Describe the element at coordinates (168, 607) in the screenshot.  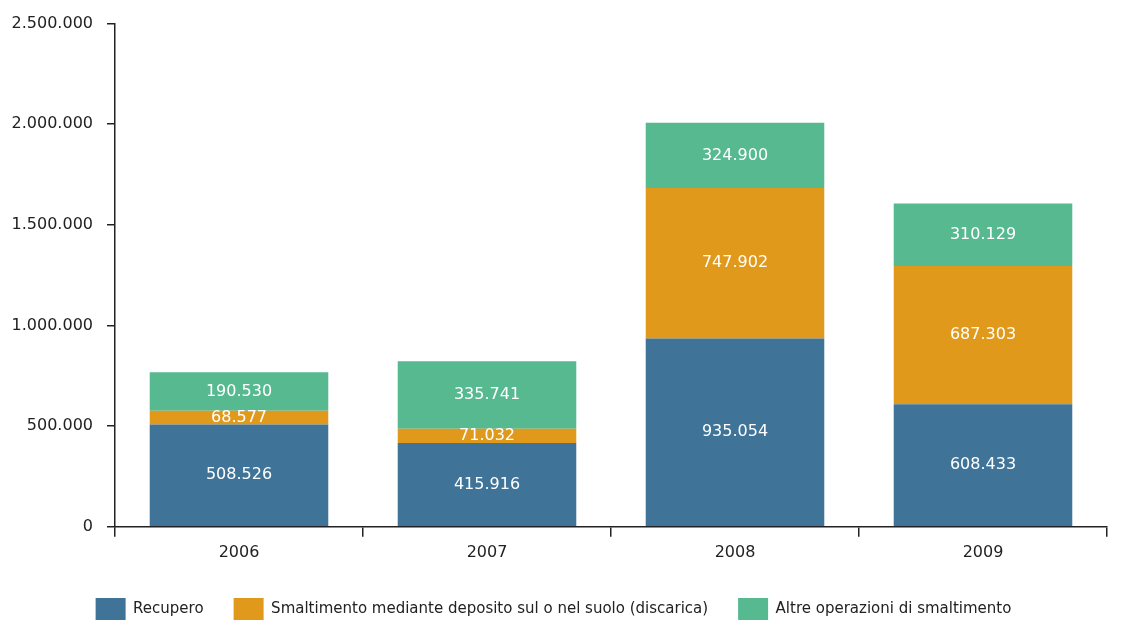
I see `legend-label: Recupero` at that location.